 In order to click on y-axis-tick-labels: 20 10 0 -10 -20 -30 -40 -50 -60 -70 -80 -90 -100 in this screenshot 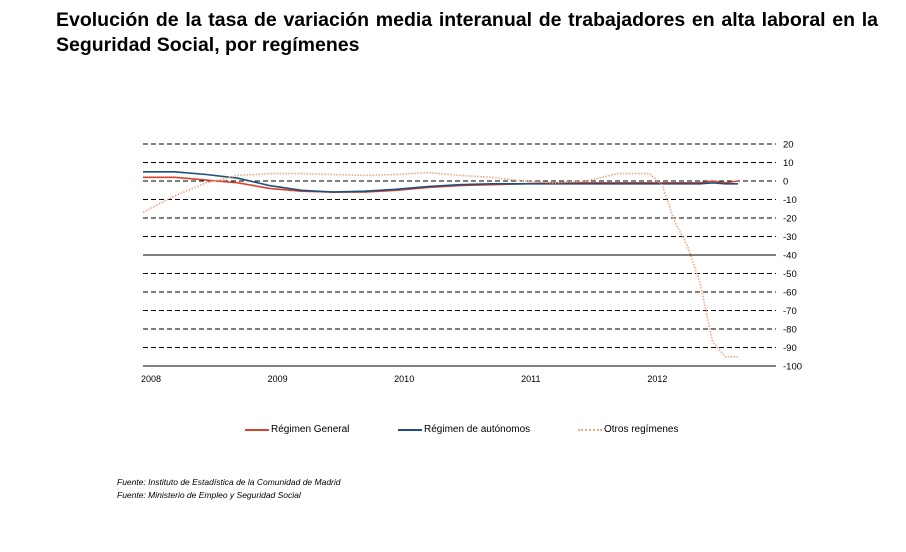, I will do `click(792, 256)`.